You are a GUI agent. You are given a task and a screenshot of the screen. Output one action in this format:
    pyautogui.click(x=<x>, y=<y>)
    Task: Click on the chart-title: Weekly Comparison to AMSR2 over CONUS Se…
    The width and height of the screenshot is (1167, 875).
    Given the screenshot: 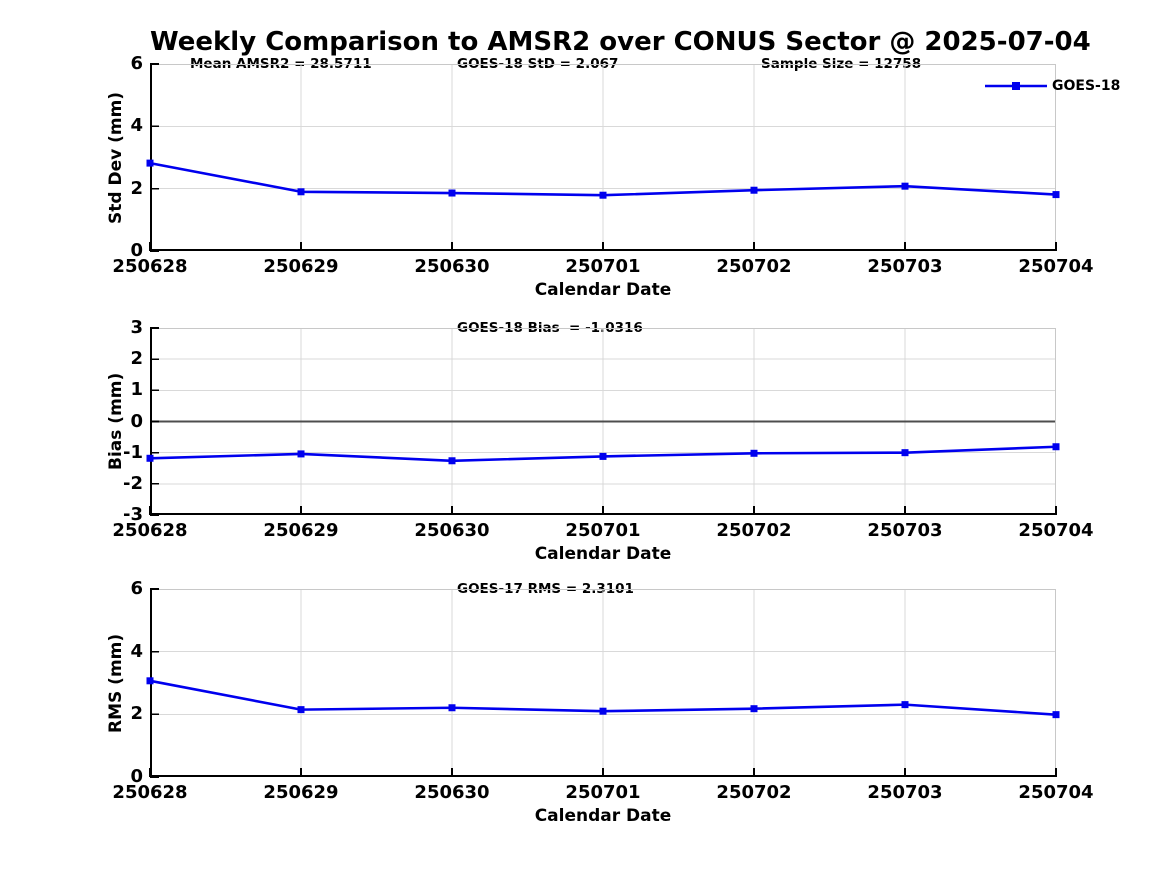 What is the action you would take?
    pyautogui.click(x=620, y=42)
    